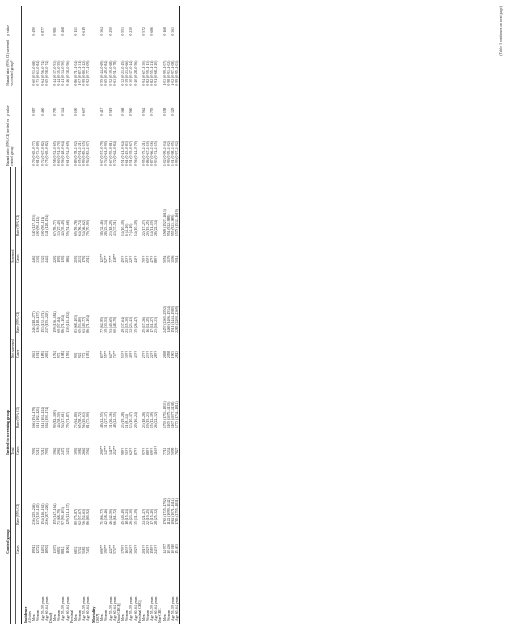 The image size is (509, 630). What do you see at coordinates (501, 31) in the screenshot?
I see `continued-note: (Table 3 continues on next page)` at bounding box center [501, 31].